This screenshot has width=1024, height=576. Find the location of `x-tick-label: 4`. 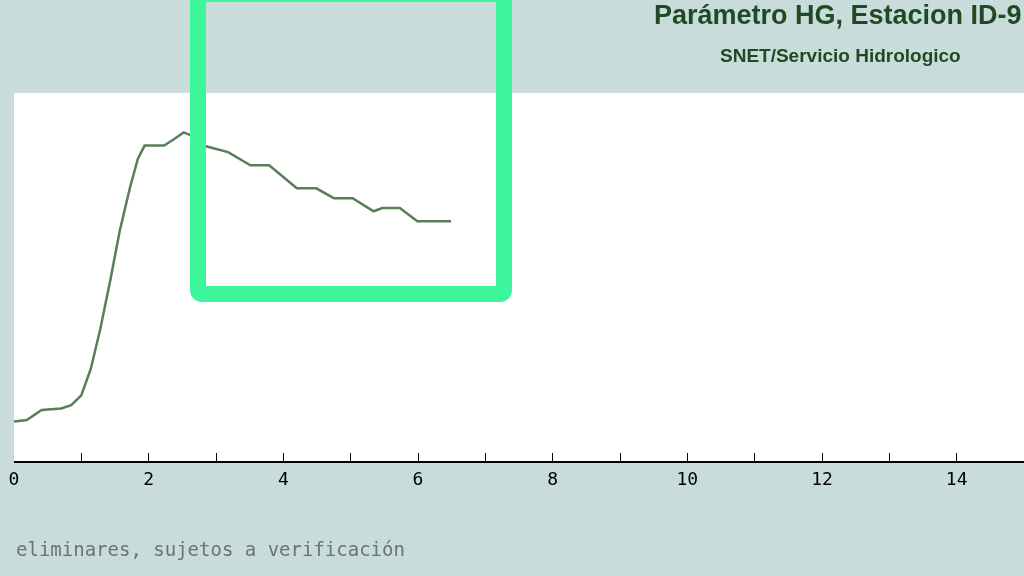

x-tick-label: 4 is located at coordinates (283, 478).